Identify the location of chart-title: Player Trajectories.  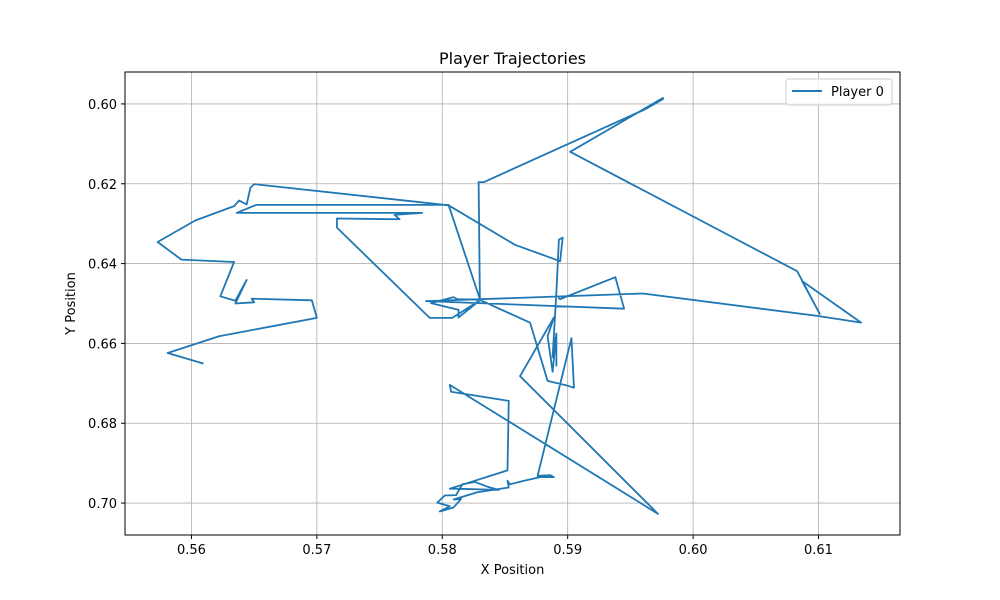
(512, 58).